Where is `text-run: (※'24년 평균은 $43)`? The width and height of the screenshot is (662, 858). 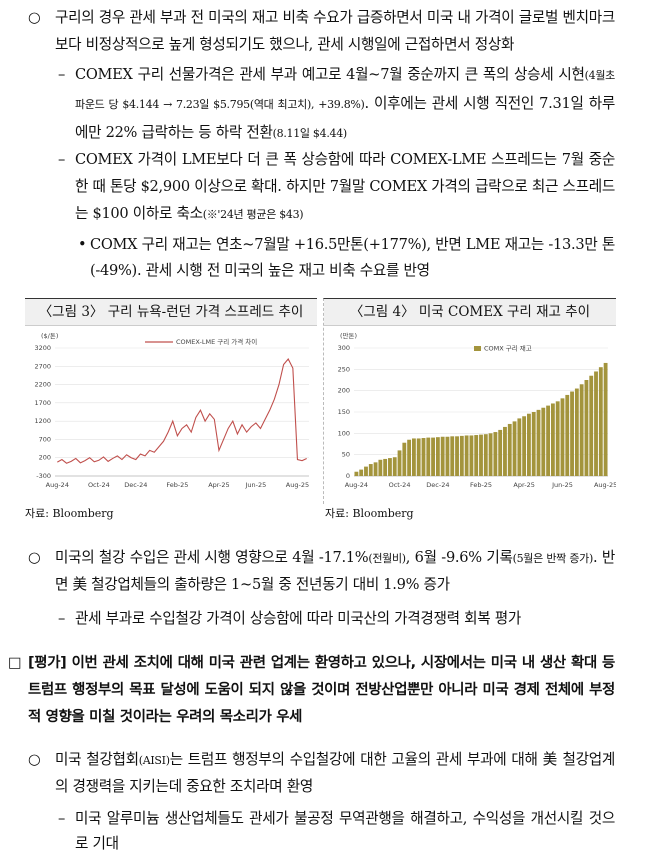
text-run: (※'24년 평균은 $43) is located at coordinates (253, 214).